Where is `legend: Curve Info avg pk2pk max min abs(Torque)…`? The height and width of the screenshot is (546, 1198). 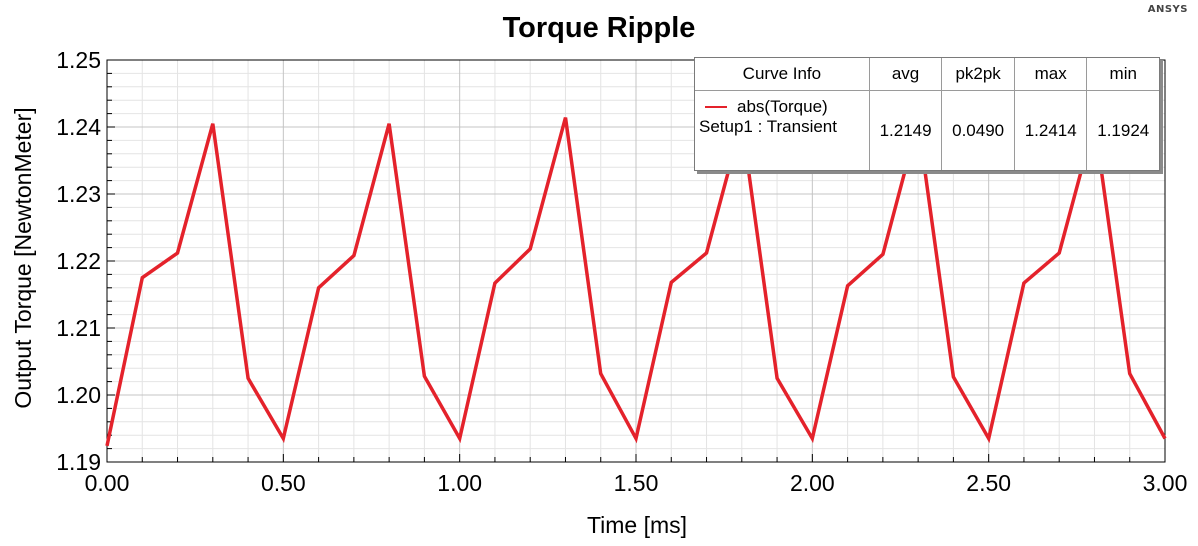
legend: Curve Info avg pk2pk max min abs(Torque)… is located at coordinates (927, 114).